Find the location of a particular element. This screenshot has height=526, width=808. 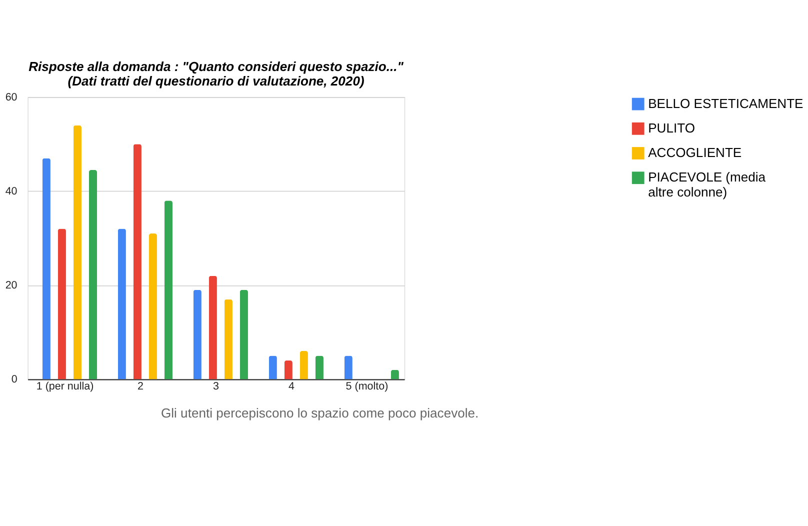

x-tick-label: 5 (molto) is located at coordinates (367, 386).